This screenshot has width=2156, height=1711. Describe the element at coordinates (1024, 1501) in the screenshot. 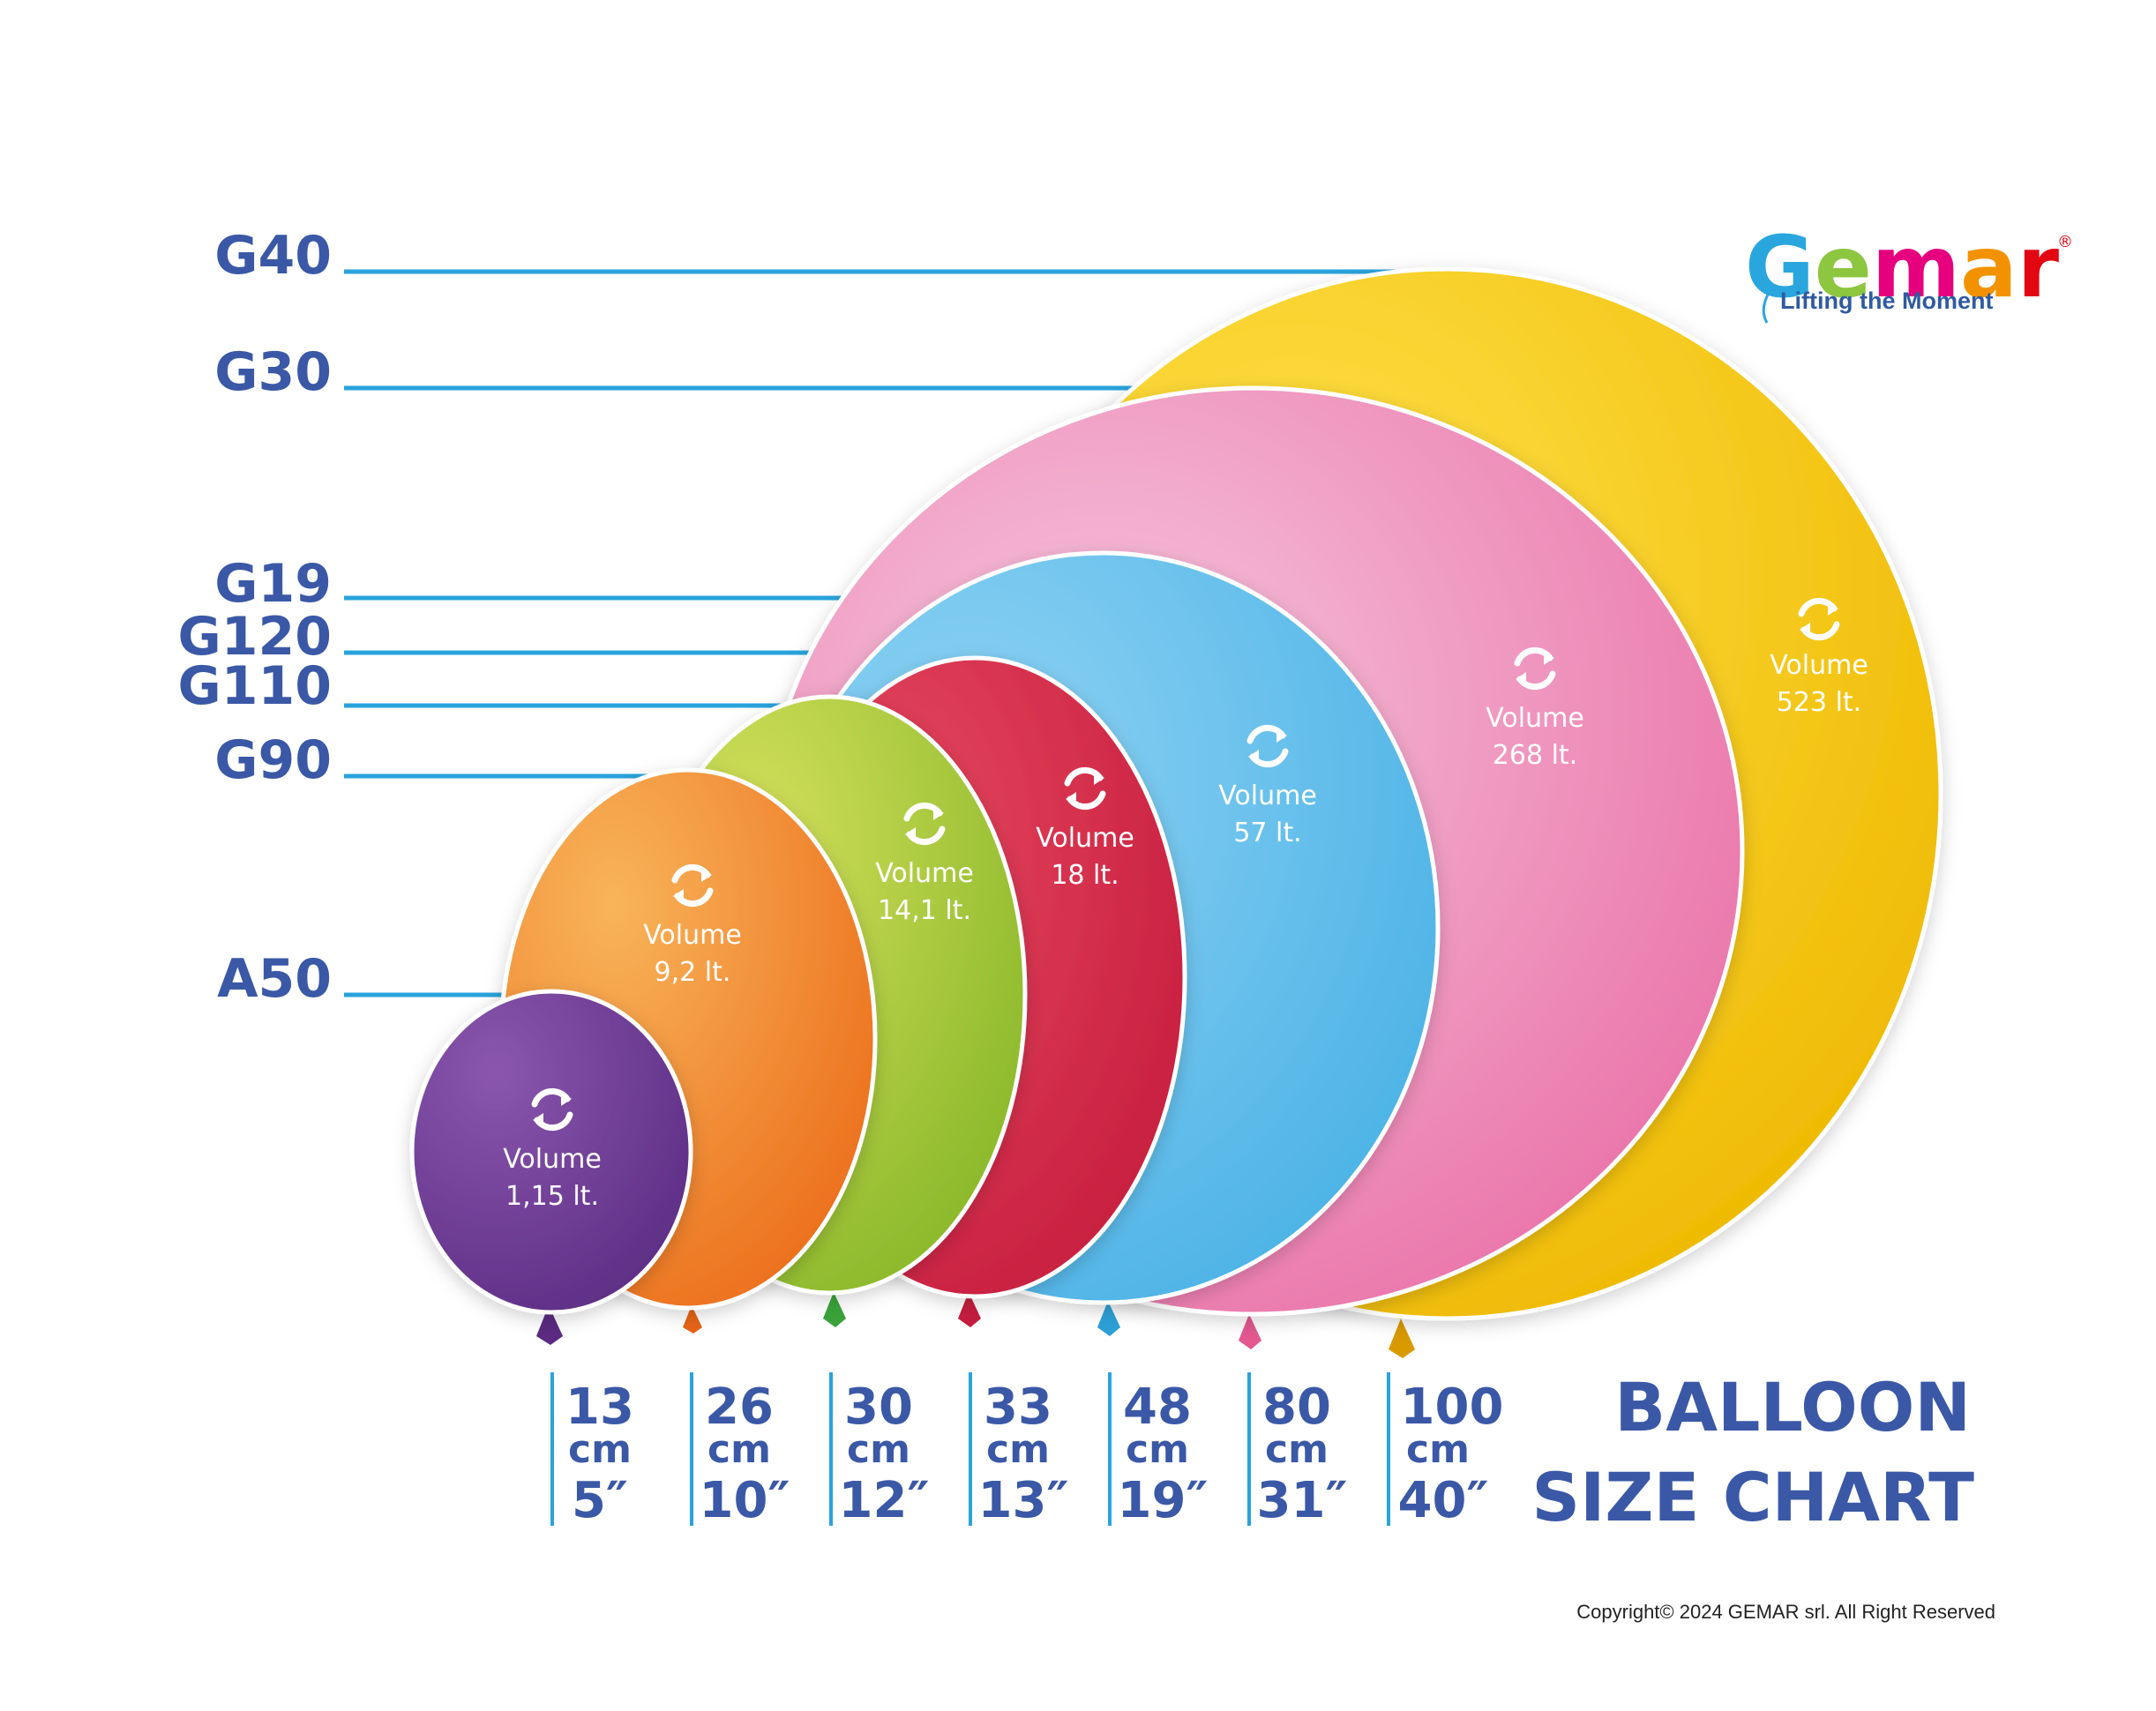

I see `measurement-inch-value: 13″` at that location.